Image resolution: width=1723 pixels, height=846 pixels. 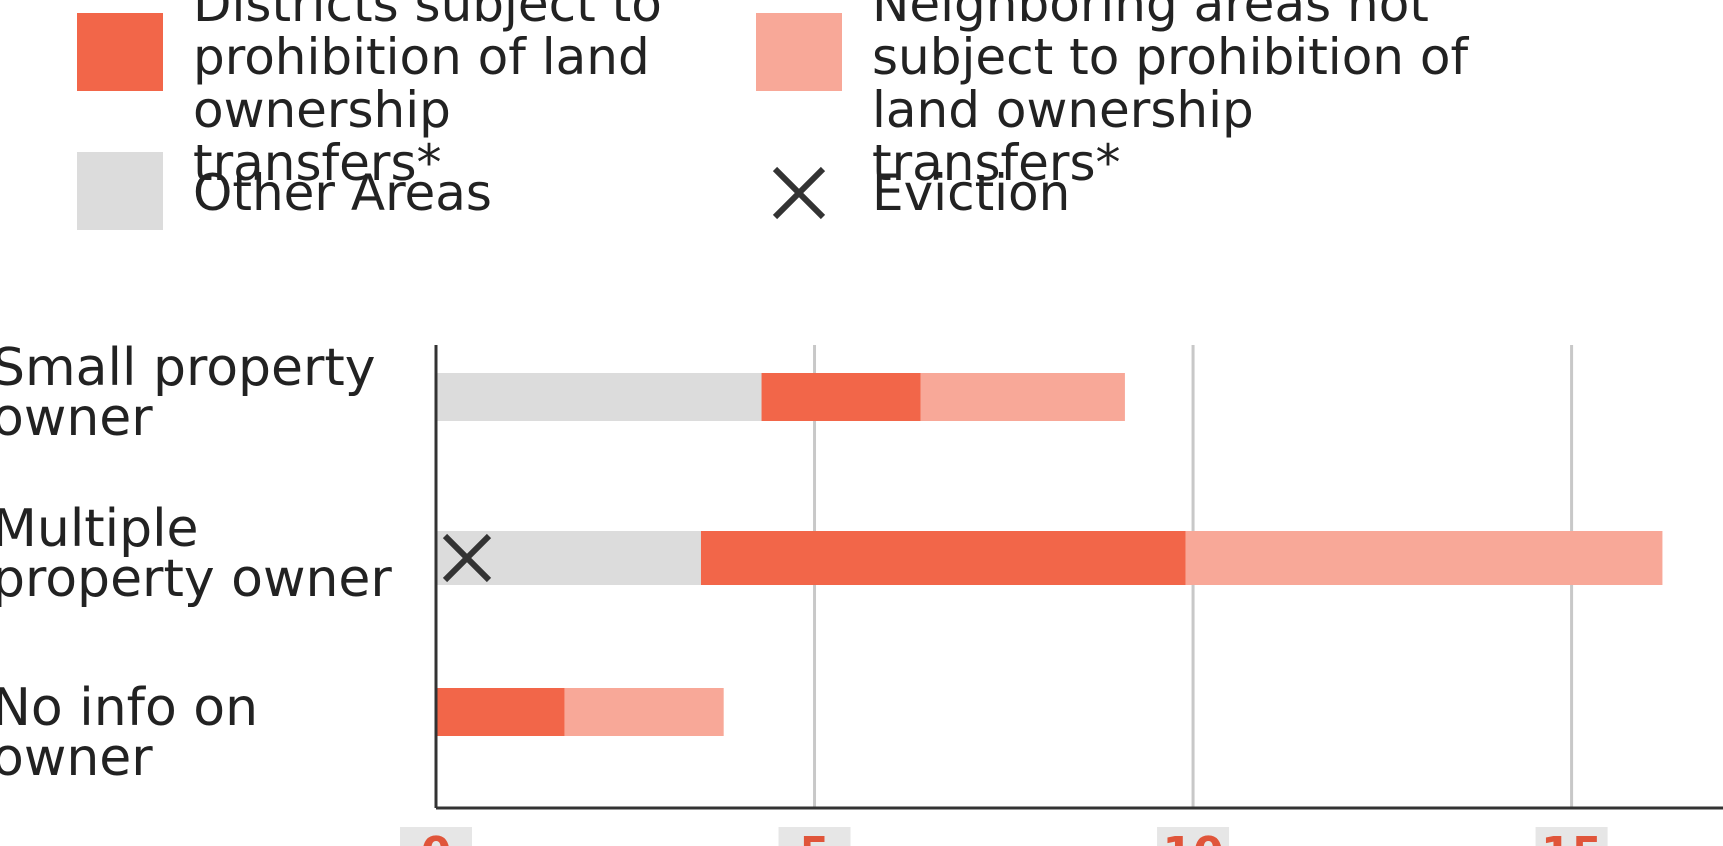 I want to click on legend-eviction-icon, so click(x=799, y=193).